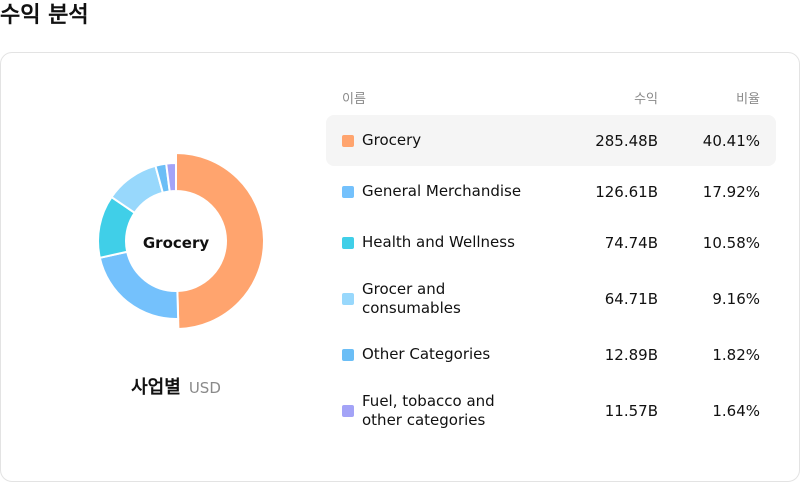 This screenshot has height=482, width=800. I want to click on row-name: Grocery, so click(392, 140).